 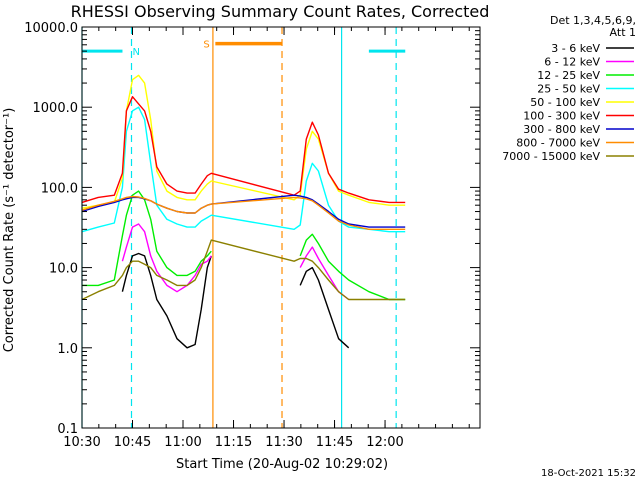 I want to click on legend-entry: 12 - 25 keV, so click(x=568, y=75).